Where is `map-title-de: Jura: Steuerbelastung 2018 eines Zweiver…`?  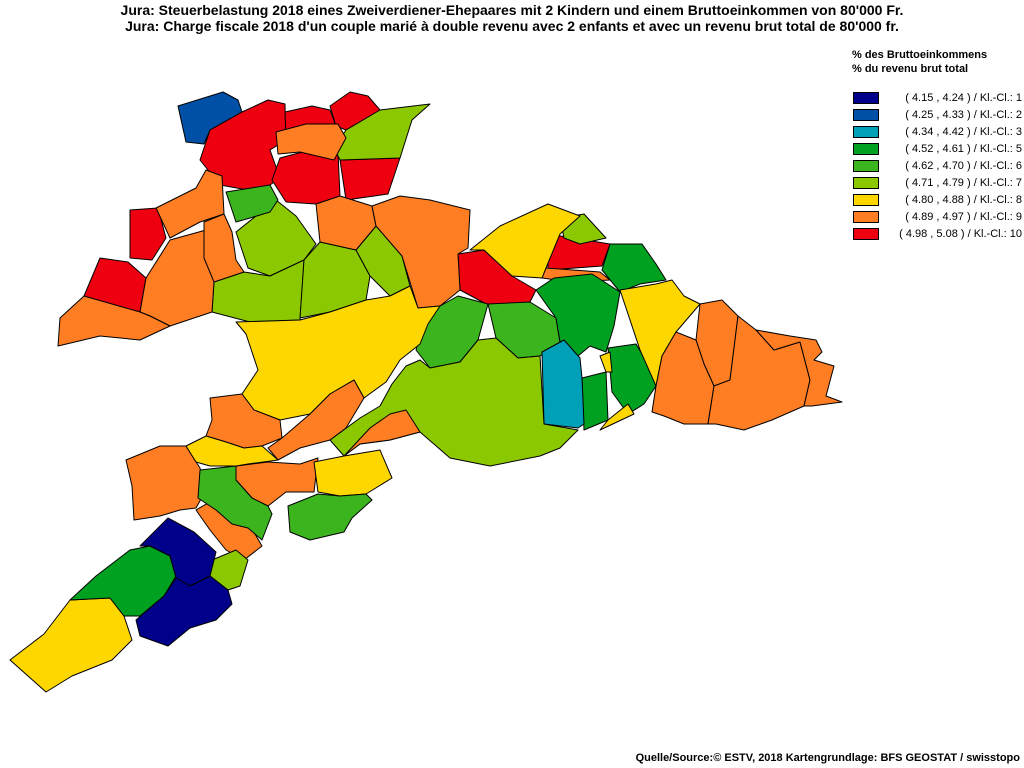 map-title-de: Jura: Steuerbelastung 2018 eines Zweiver… is located at coordinates (512, 10).